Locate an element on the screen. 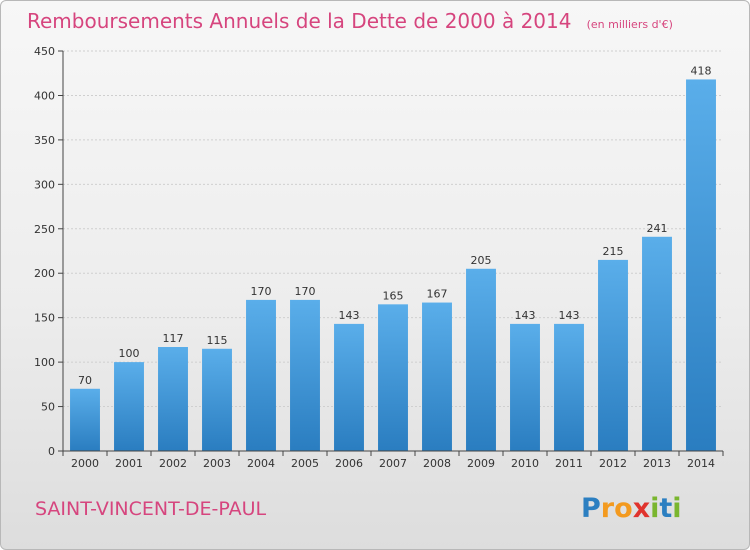  bar-2001 is located at coordinates (129, 406).